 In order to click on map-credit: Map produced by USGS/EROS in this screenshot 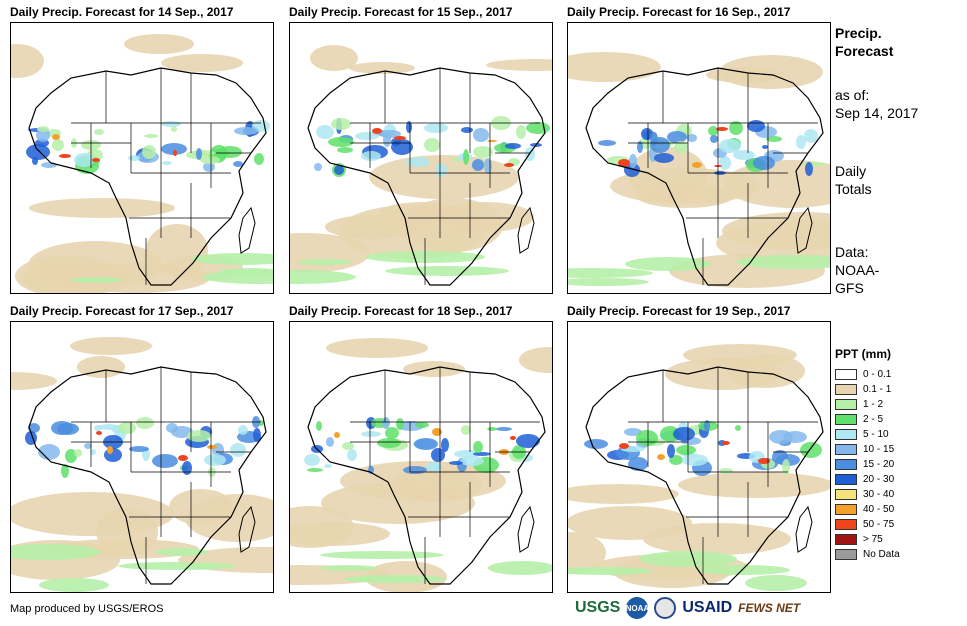, I will do `click(87, 609)`.